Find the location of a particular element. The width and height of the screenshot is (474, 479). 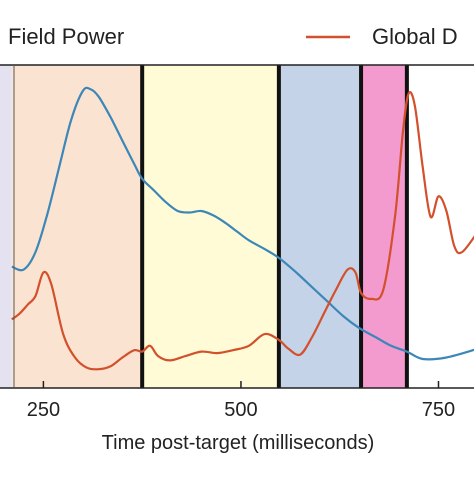

x-axis-ticks: 250 500 750 is located at coordinates (241, 401).